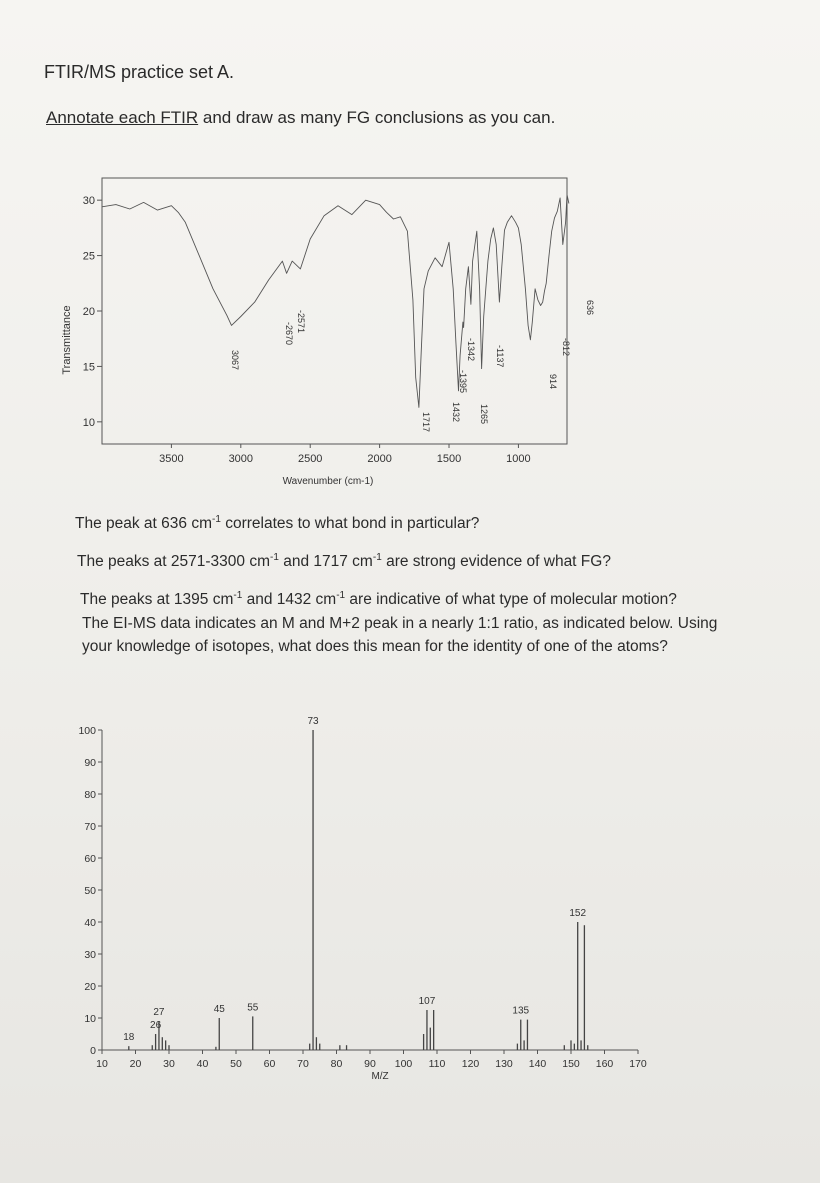 The image size is (820, 1183). What do you see at coordinates (437, 1064) in the screenshot?
I see `x-tick-label: 110` at bounding box center [437, 1064].